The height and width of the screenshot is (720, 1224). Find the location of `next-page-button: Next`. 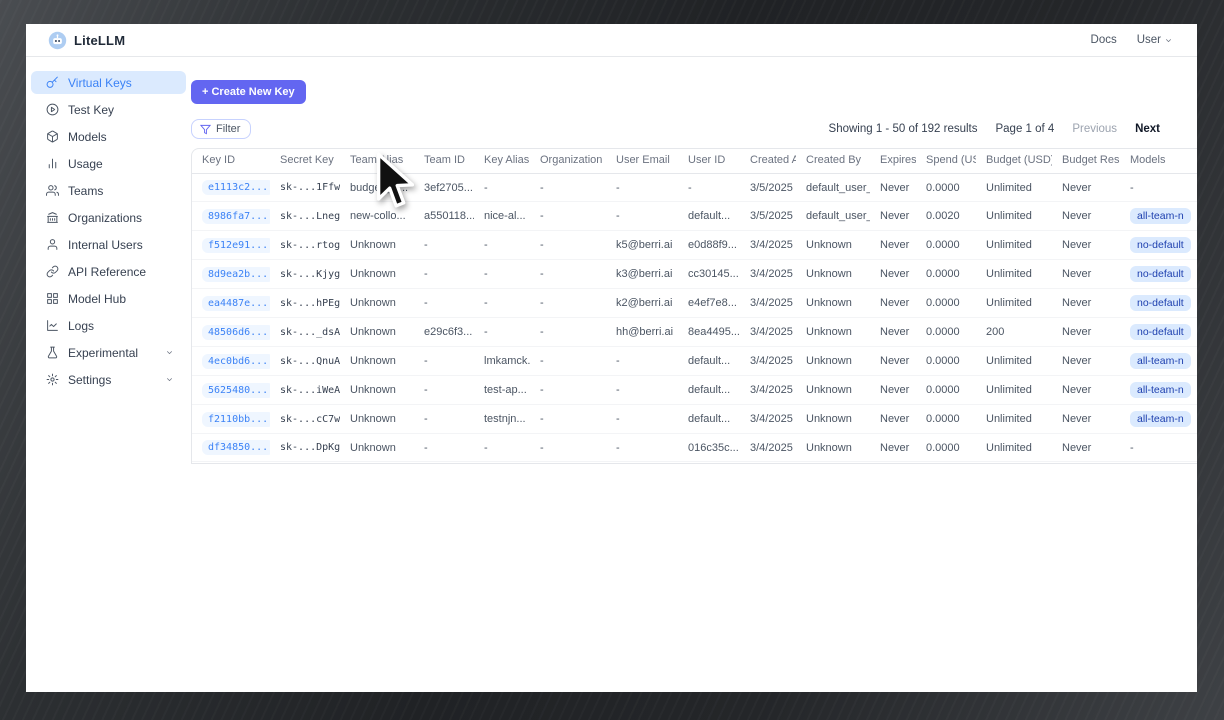

next-page-button: Next is located at coordinates (1147, 129).